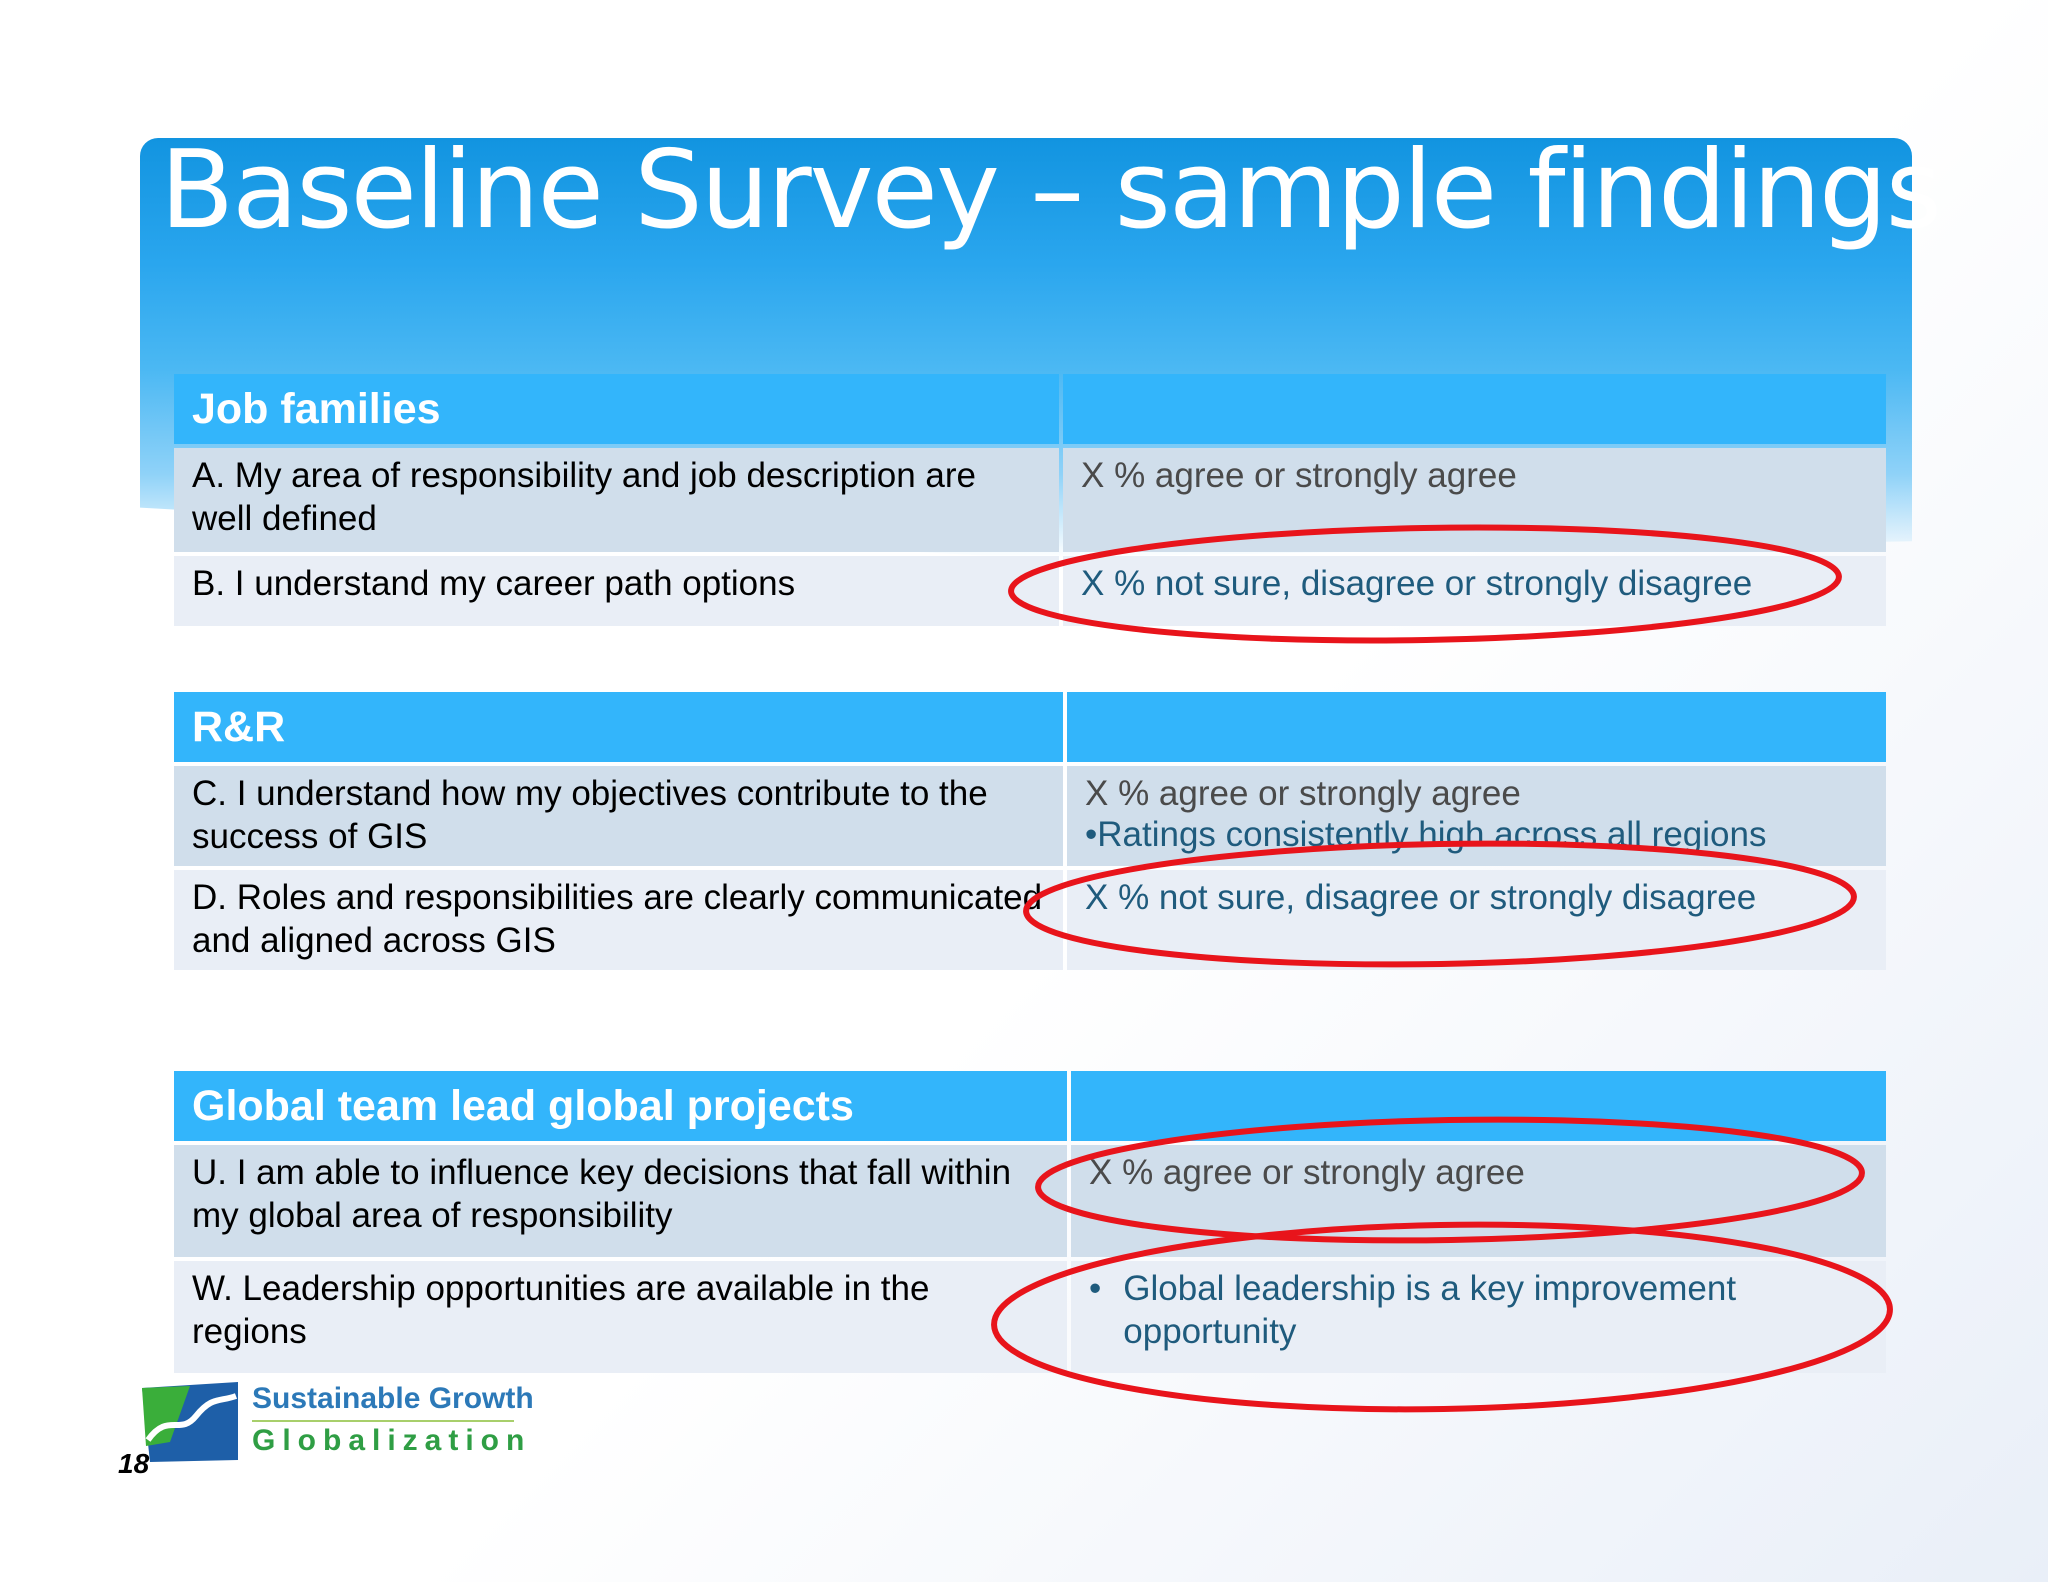 Image resolution: width=2048 pixels, height=1582 pixels. I want to click on logo-mark-icon, so click(190, 1422).